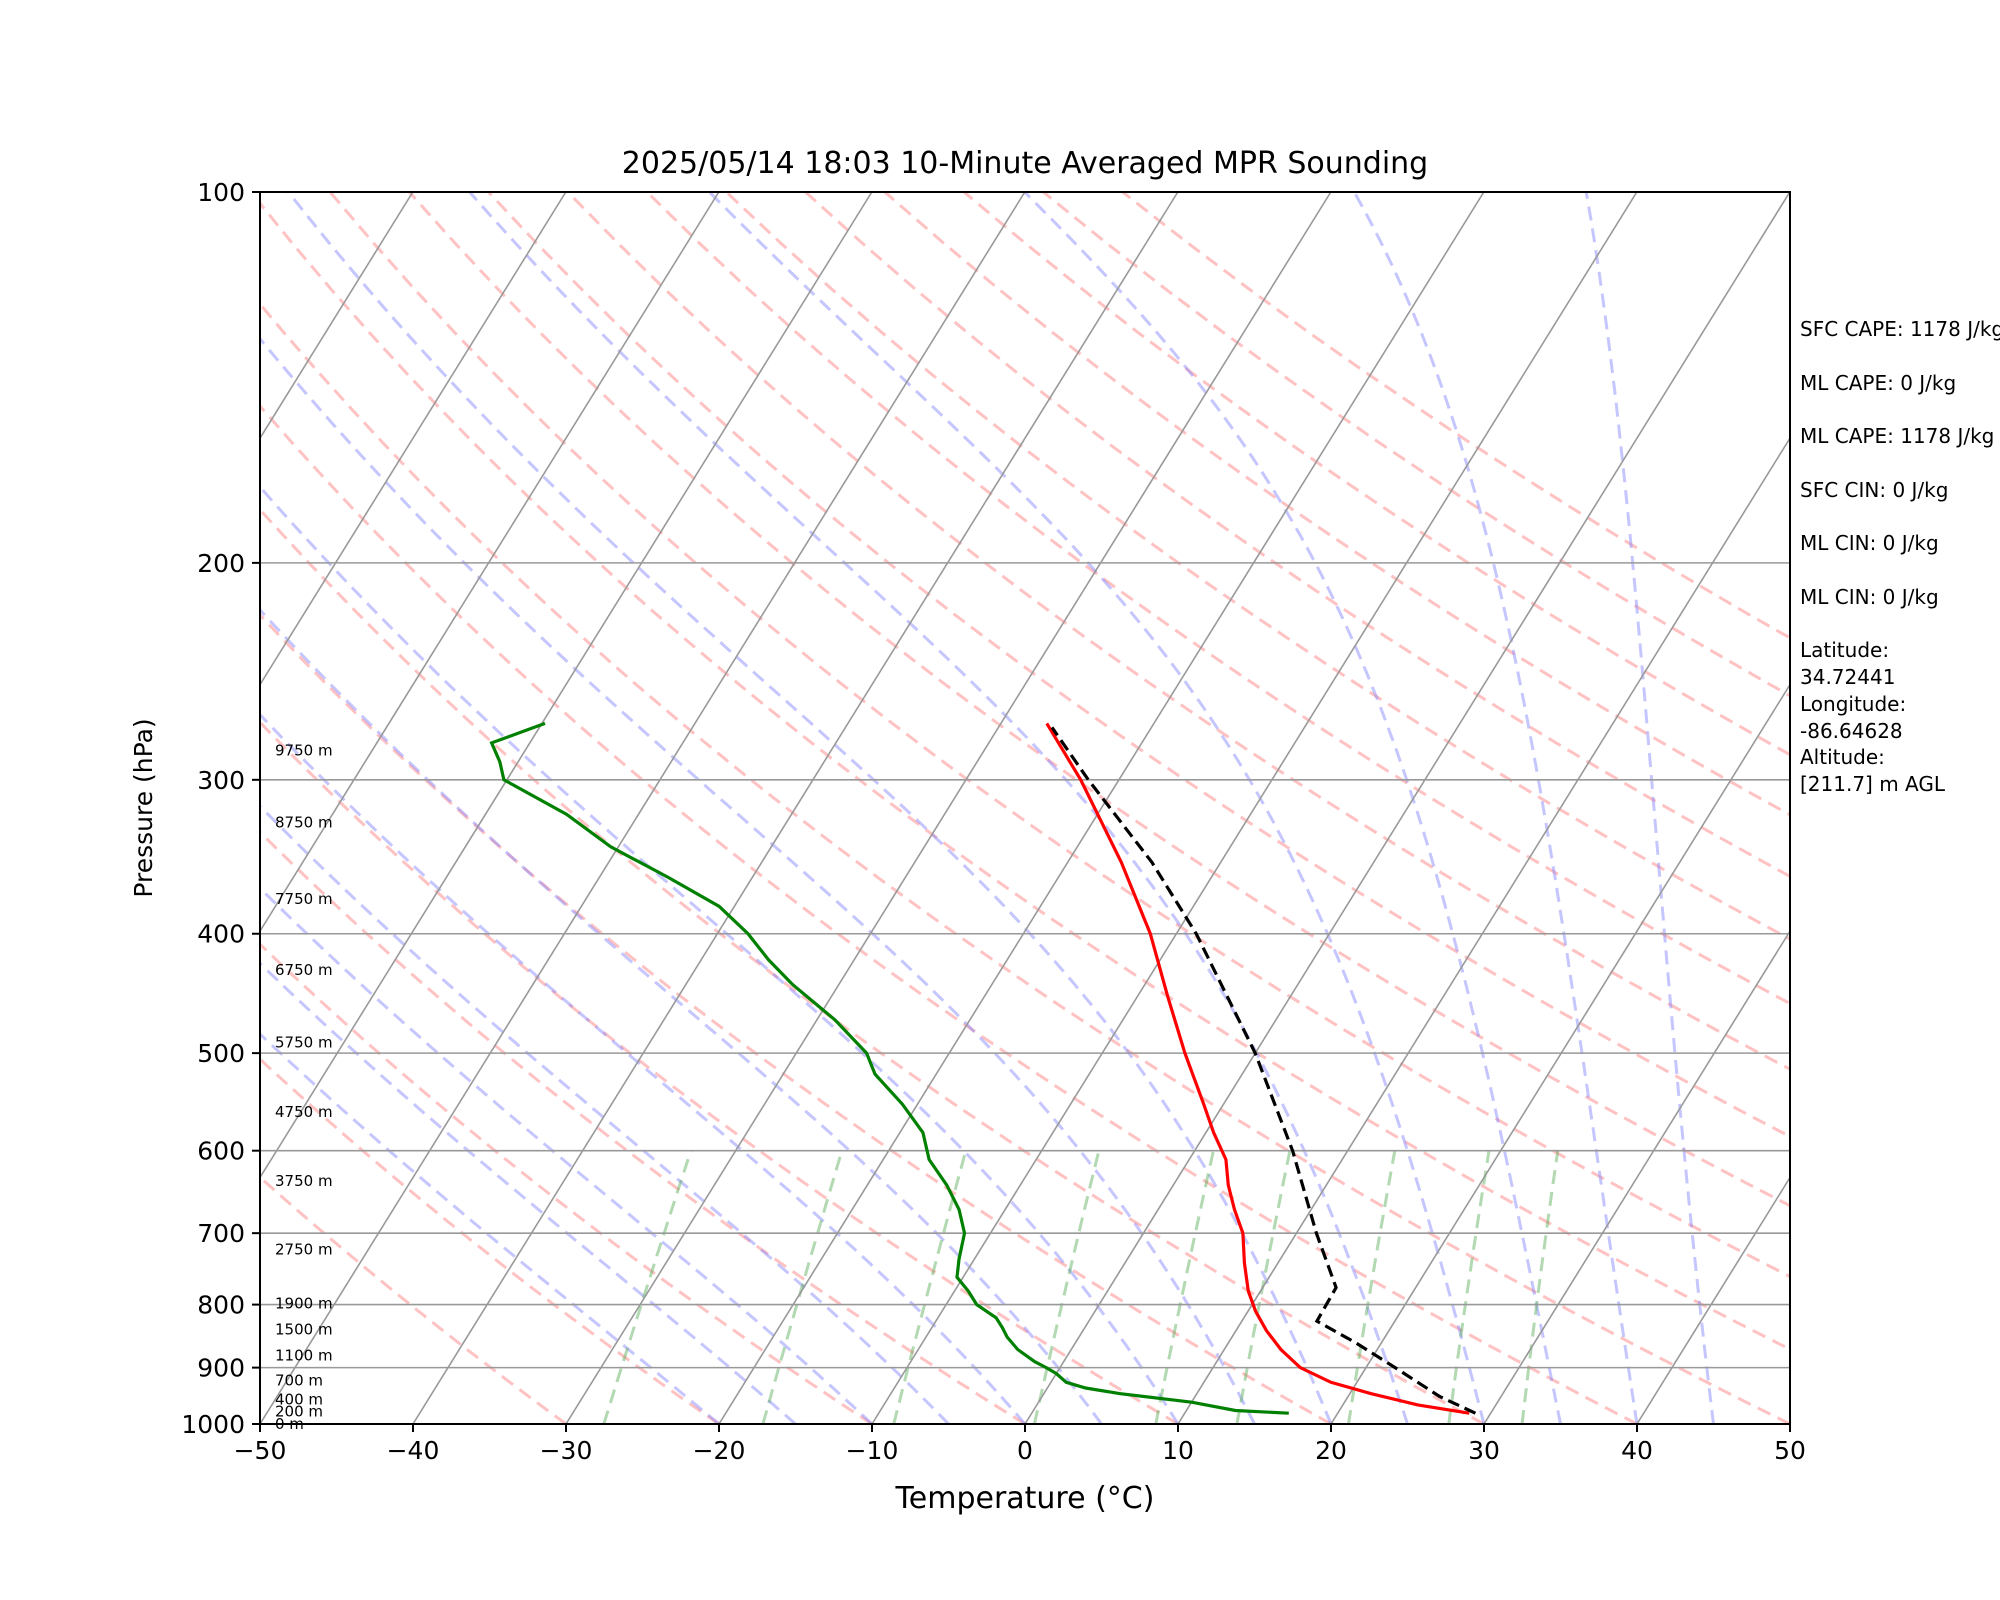 Image resolution: width=2000 pixels, height=1600 pixels. I want to click on x-tick-label: −10, so click(872, 1450).